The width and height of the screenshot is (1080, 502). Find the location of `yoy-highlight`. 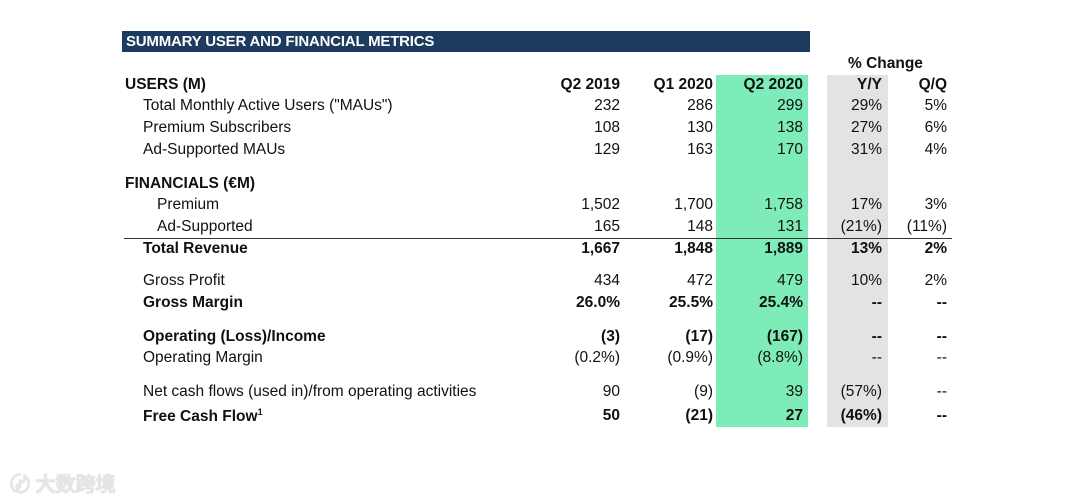

yoy-highlight is located at coordinates (857, 251).